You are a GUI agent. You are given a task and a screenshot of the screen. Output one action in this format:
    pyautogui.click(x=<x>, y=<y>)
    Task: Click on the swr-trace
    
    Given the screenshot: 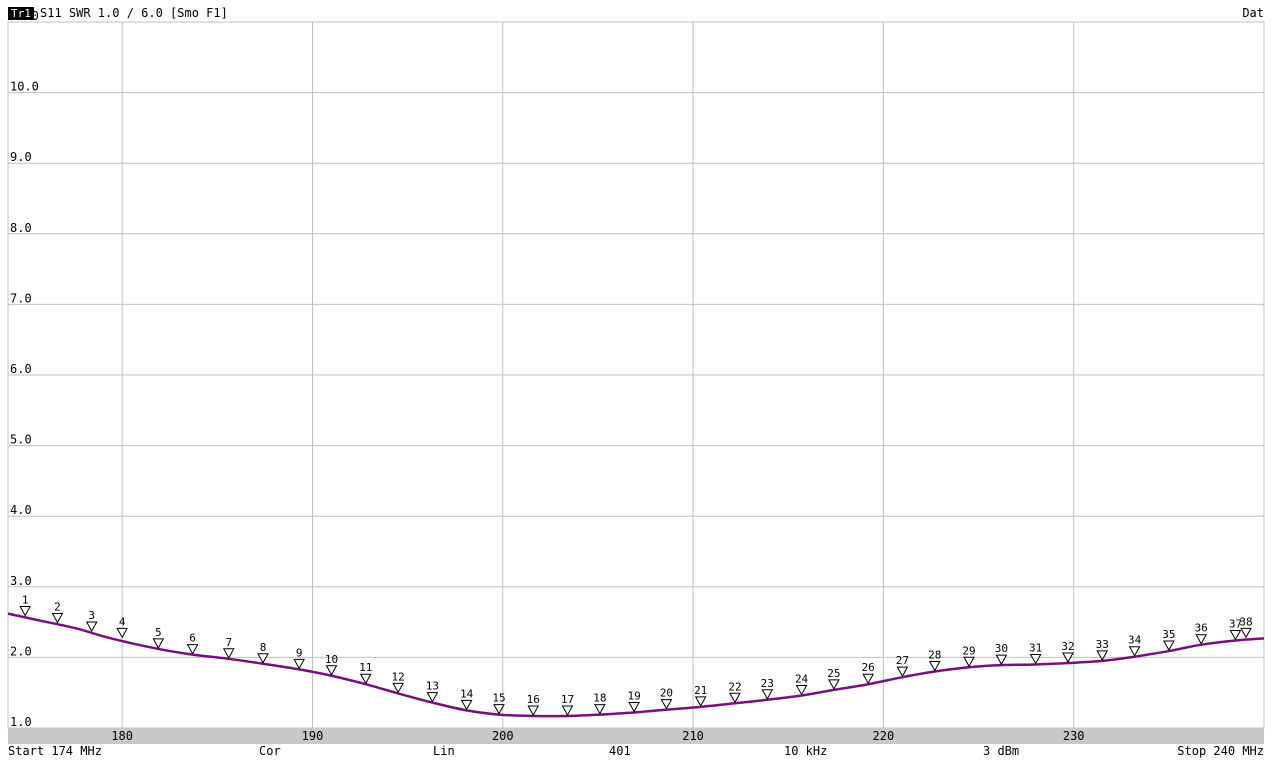 What is the action you would take?
    pyautogui.click(x=636, y=665)
    